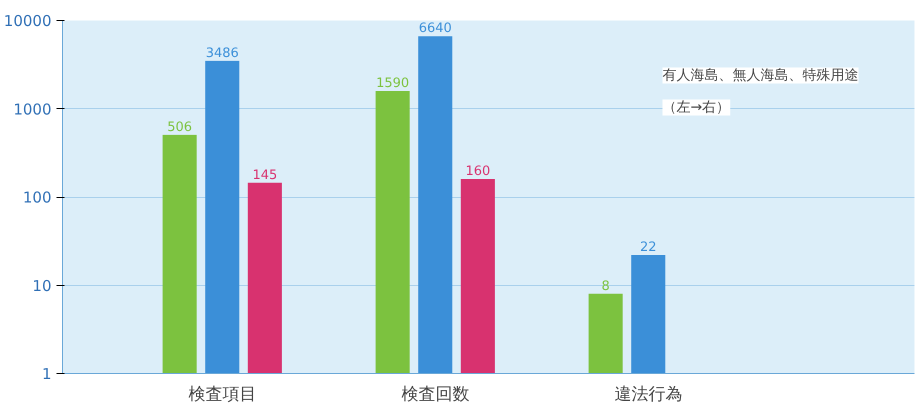 The image size is (919, 407). Describe the element at coordinates (28, 21) in the screenshot. I see `y-tick-label: 10000` at that location.